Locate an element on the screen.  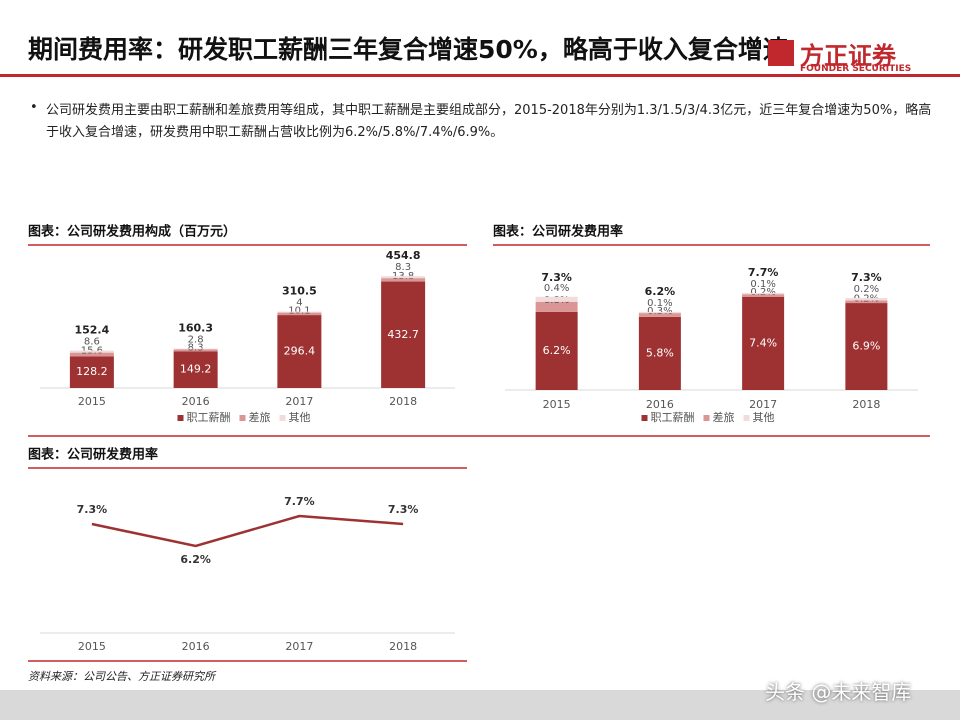
data-label: 7.4% is located at coordinates (763, 342).